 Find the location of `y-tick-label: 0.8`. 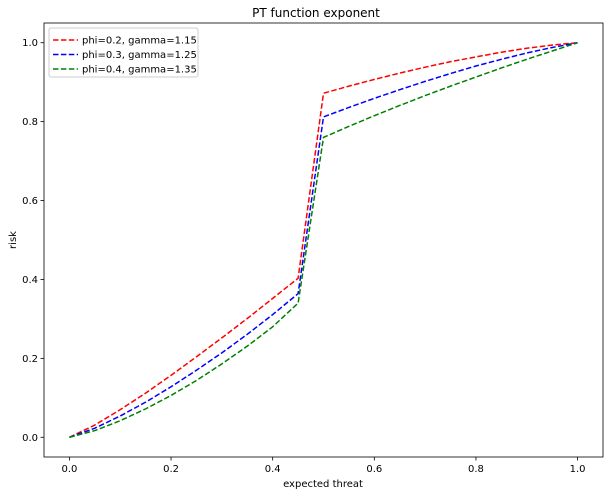

y-tick-label: 0.8 is located at coordinates (30, 122).